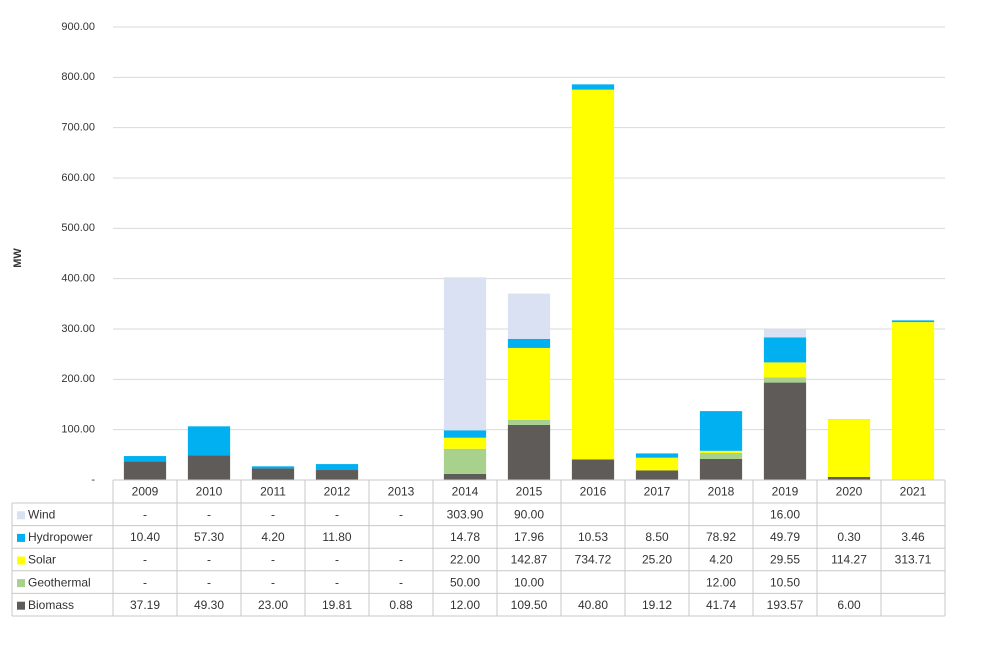 This screenshot has width=1000, height=654. I want to click on y-tick-label: 200.00, so click(78, 379).